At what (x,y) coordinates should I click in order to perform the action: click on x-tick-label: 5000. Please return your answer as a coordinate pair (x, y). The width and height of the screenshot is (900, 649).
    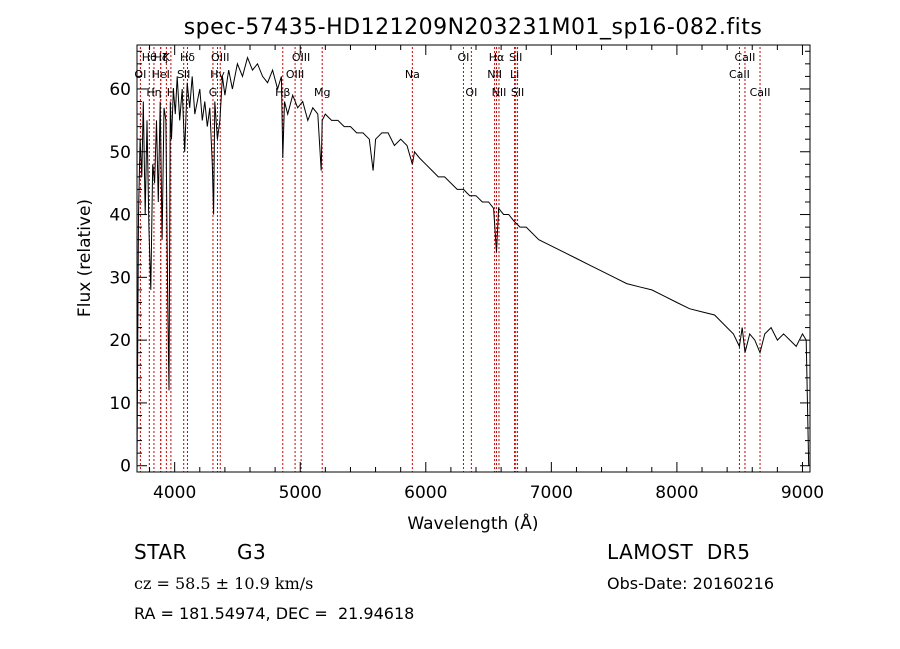
    Looking at the image, I should click on (300, 493).